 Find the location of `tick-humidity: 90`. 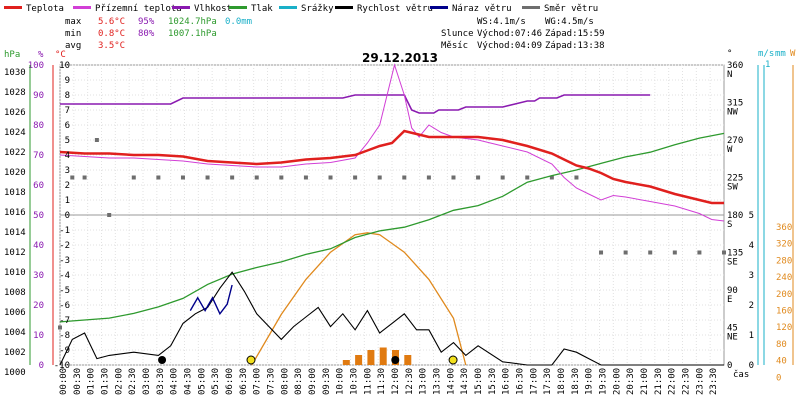

tick-humidity: 90 is located at coordinates (38, 96).